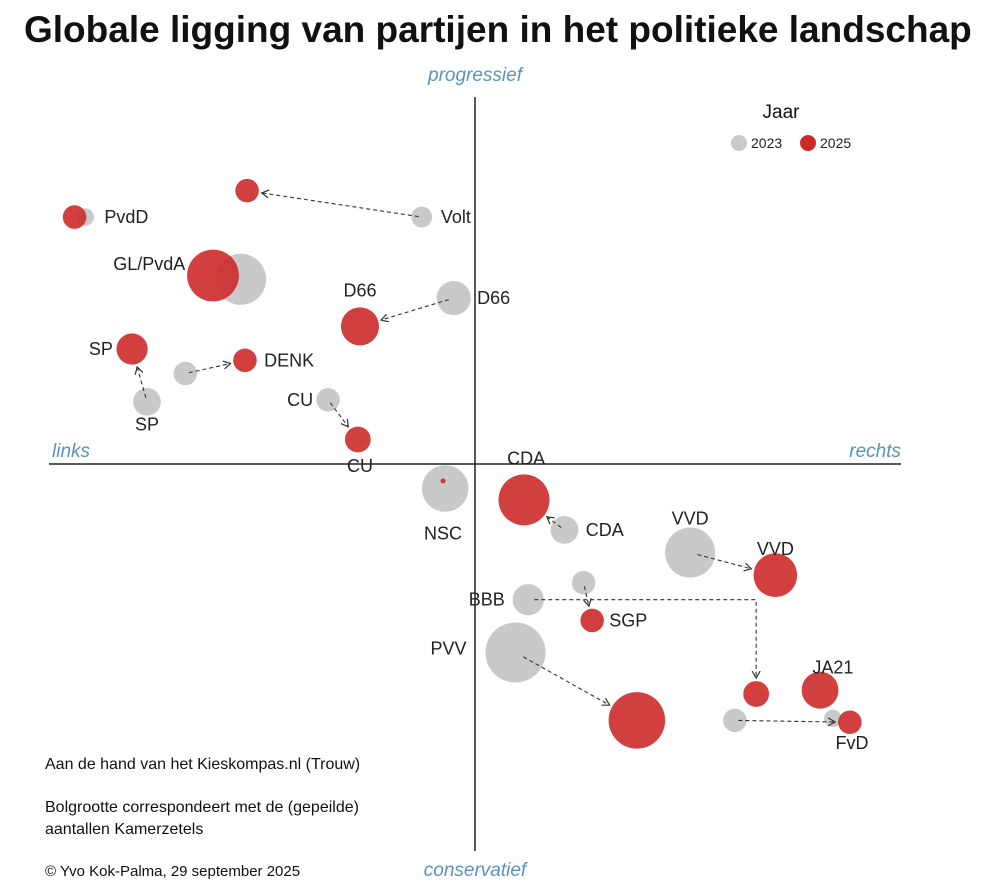 The height and width of the screenshot is (882, 997). Describe the element at coordinates (553, 522) in the screenshot. I see `arrow-cda` at that location.